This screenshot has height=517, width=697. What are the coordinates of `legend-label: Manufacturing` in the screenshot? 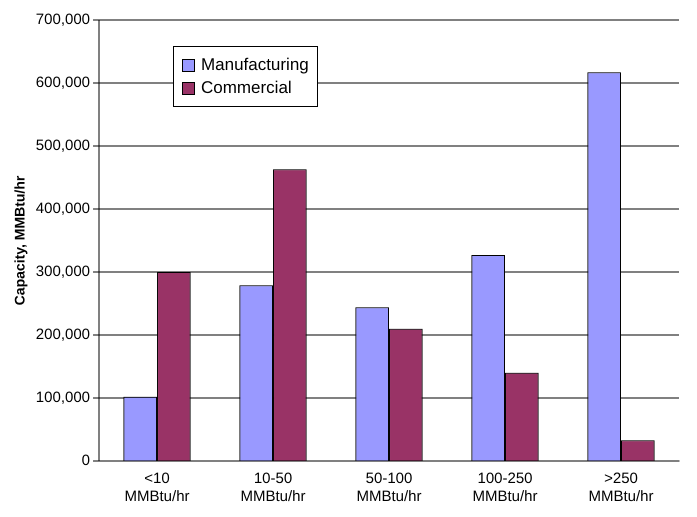 It's located at (255, 65).